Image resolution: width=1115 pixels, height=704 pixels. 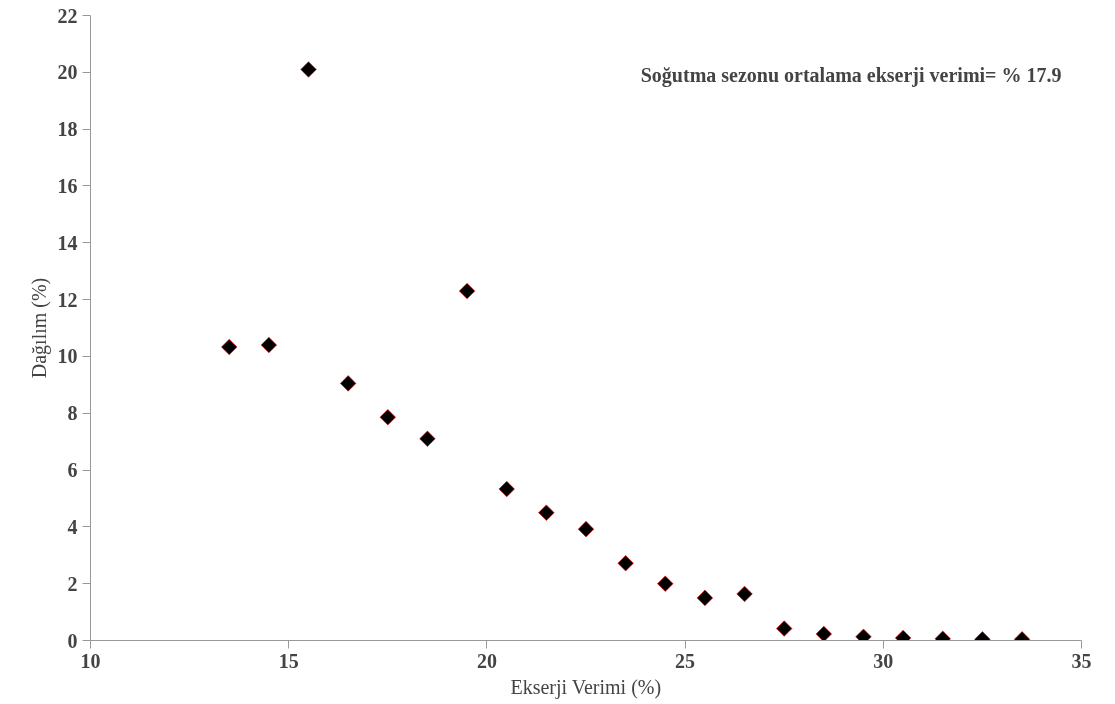 I want to click on y-tick-label: 18, so click(x=67, y=129).